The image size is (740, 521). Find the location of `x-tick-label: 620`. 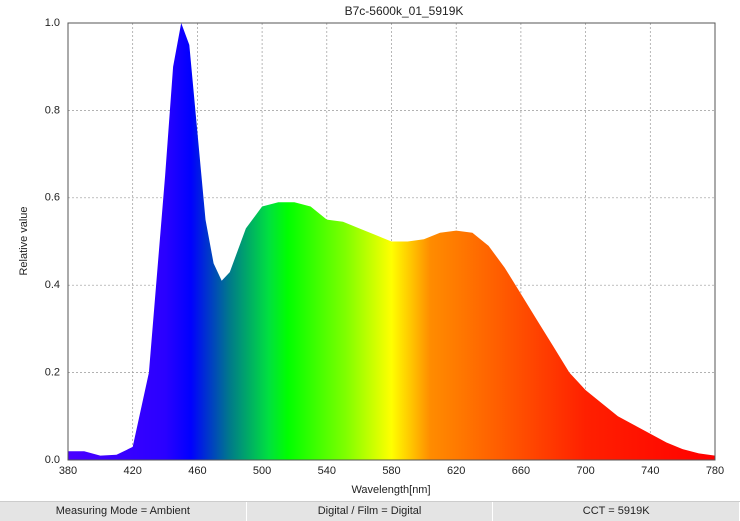

x-tick-label: 620 is located at coordinates (456, 471).